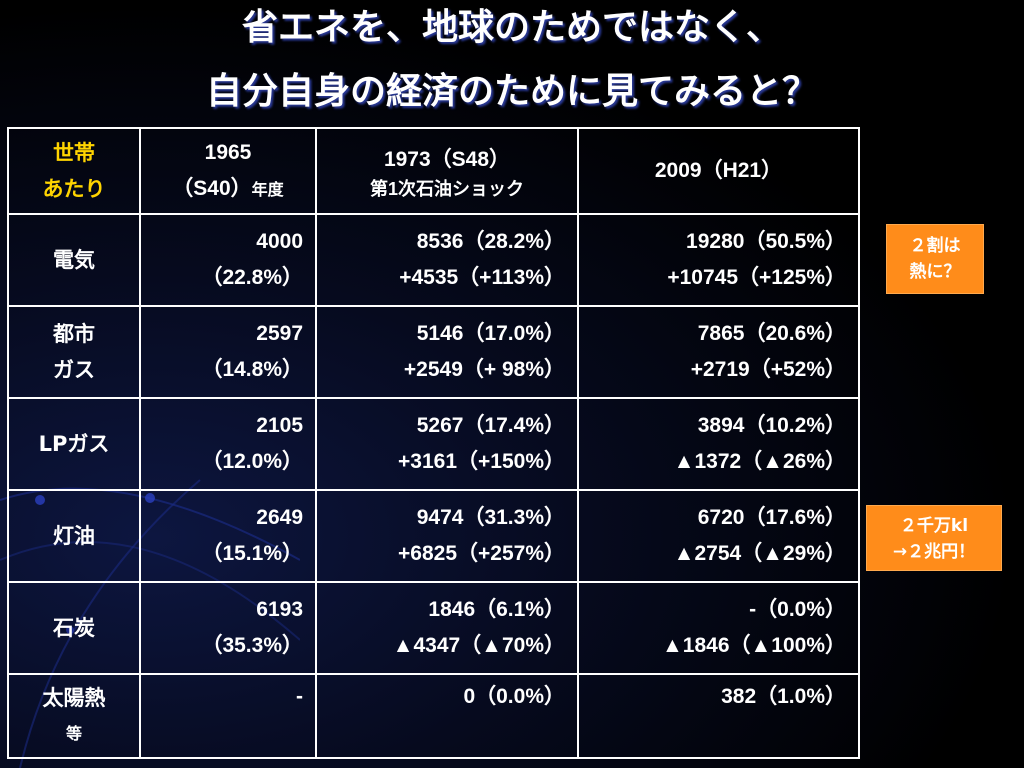  I want to click on row-label: LPガス, so click(74, 444).